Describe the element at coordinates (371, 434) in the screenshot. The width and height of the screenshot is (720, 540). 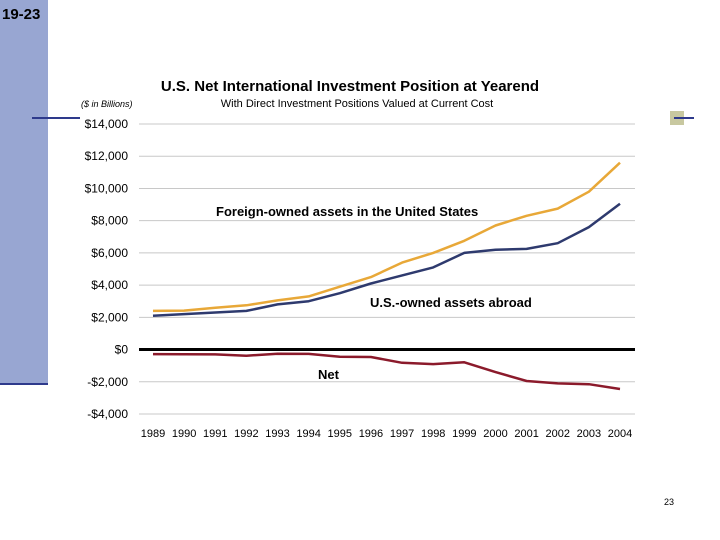
I see `x-tick-label: 1996` at that location.